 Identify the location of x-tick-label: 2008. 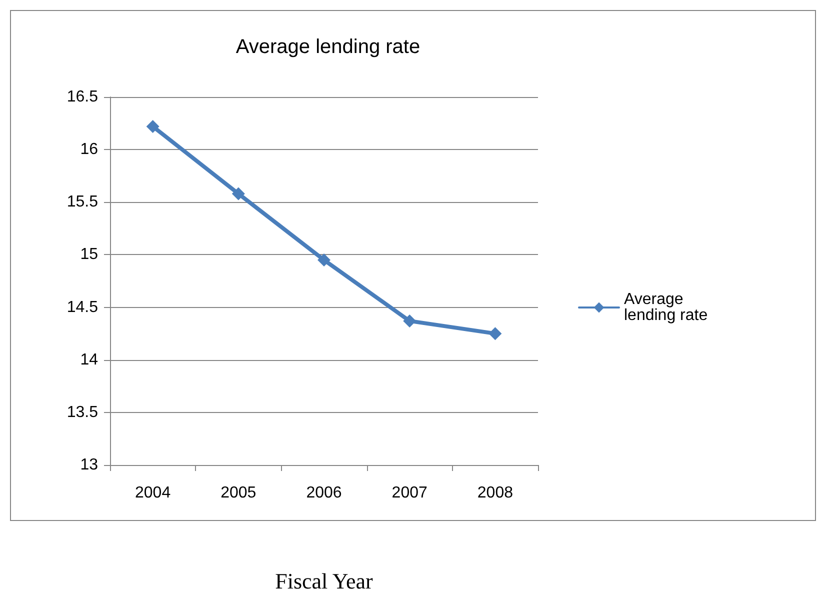
(495, 493).